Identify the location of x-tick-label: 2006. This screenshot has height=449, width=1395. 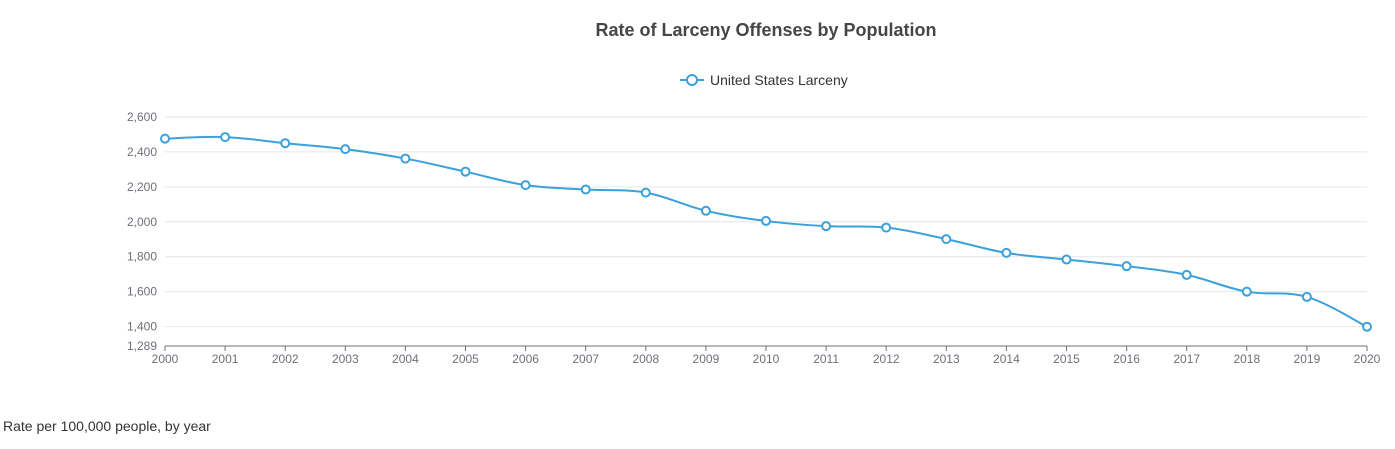
(525, 359).